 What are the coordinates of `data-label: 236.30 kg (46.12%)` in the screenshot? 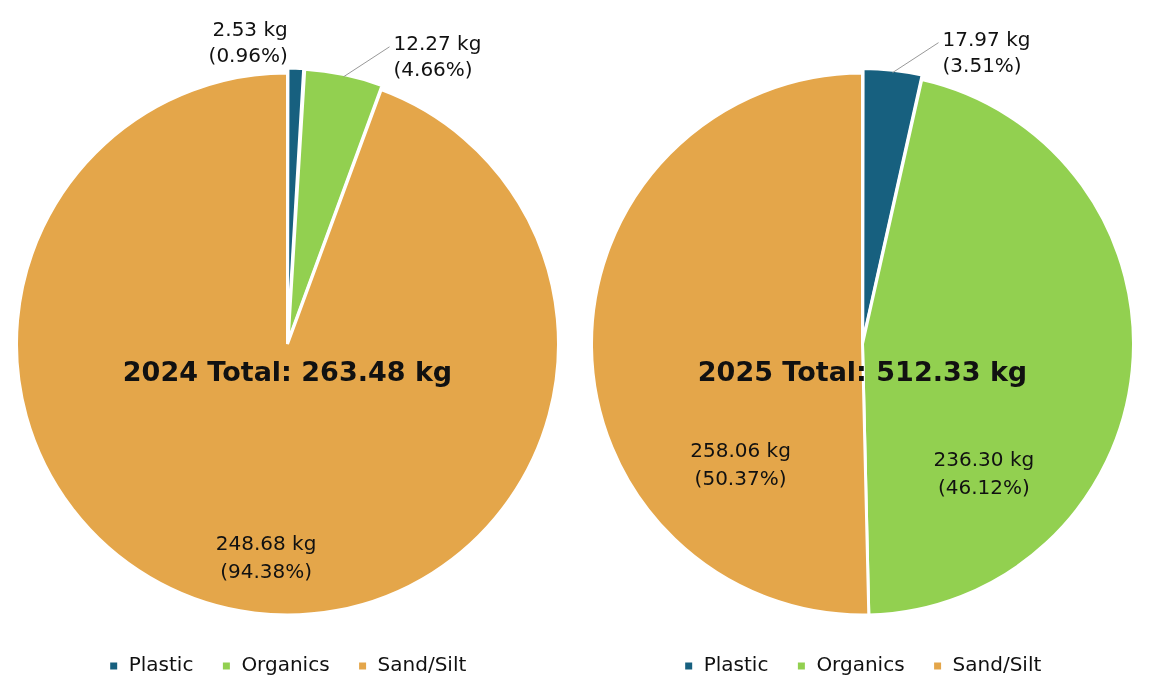 It's located at (984, 472).